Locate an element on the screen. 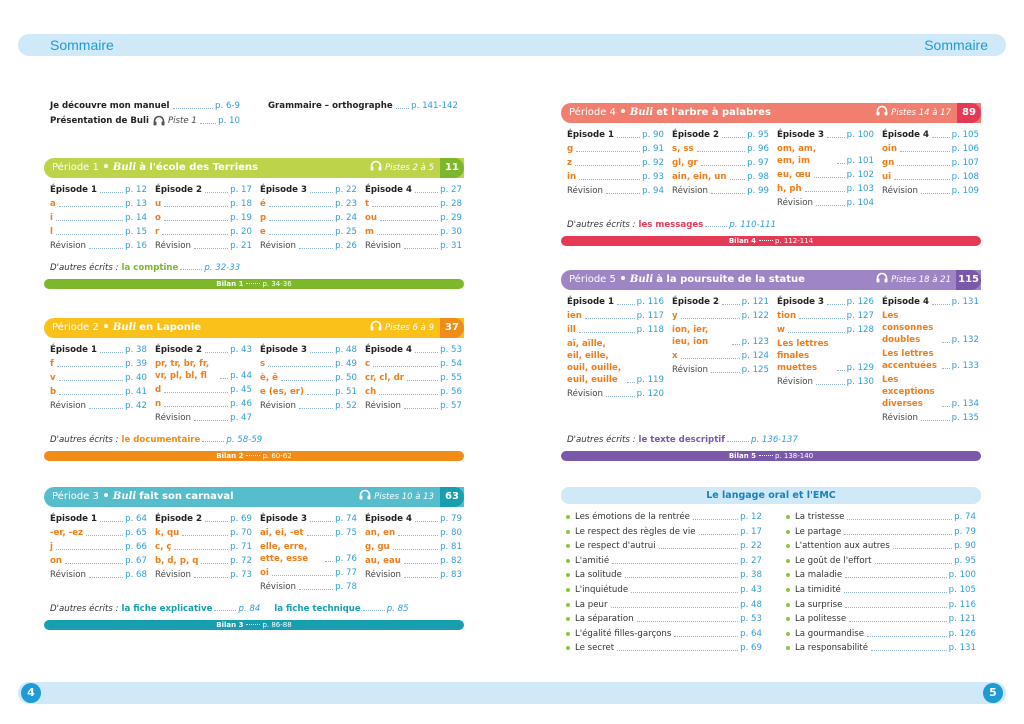  oral-entry: L'attention aux autres p. 90 is located at coordinates (881, 546).